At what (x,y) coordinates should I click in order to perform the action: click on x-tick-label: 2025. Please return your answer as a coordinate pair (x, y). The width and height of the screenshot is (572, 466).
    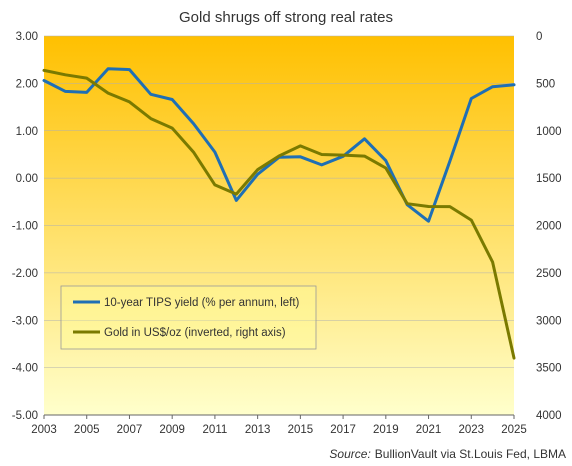
    Looking at the image, I should click on (514, 430).